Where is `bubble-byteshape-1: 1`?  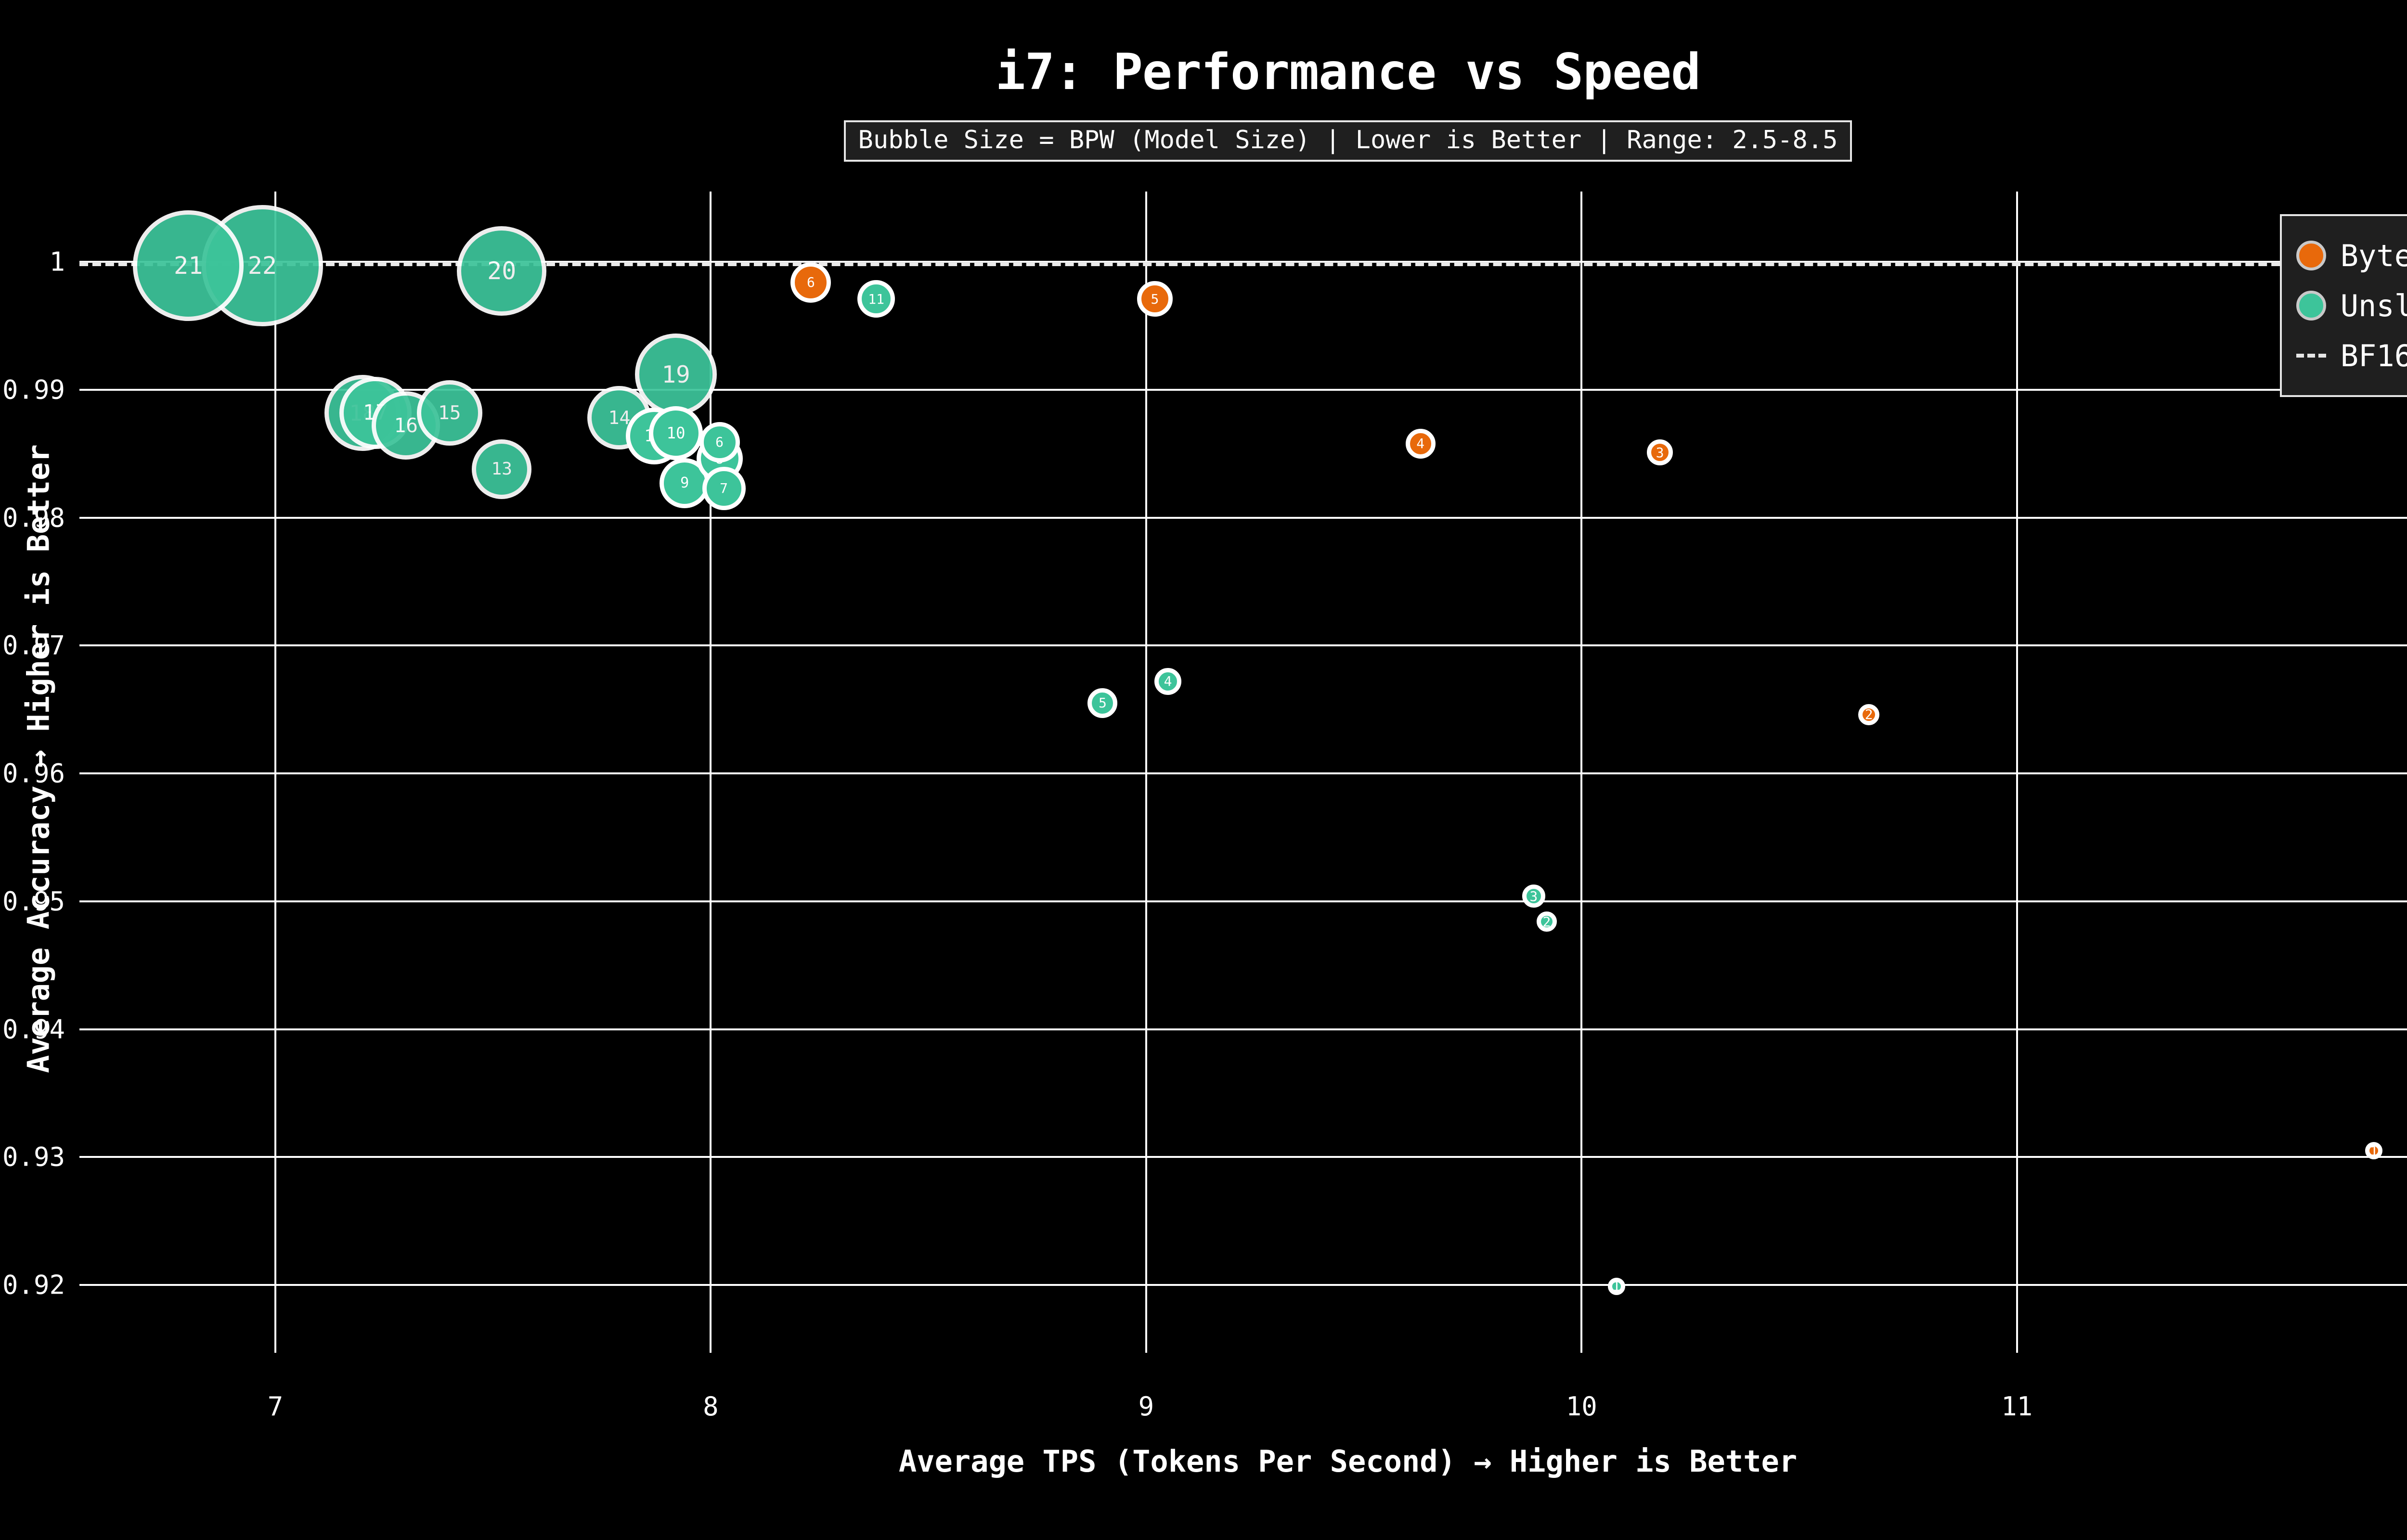 bubble-byteshape-1: 1 is located at coordinates (2374, 1151).